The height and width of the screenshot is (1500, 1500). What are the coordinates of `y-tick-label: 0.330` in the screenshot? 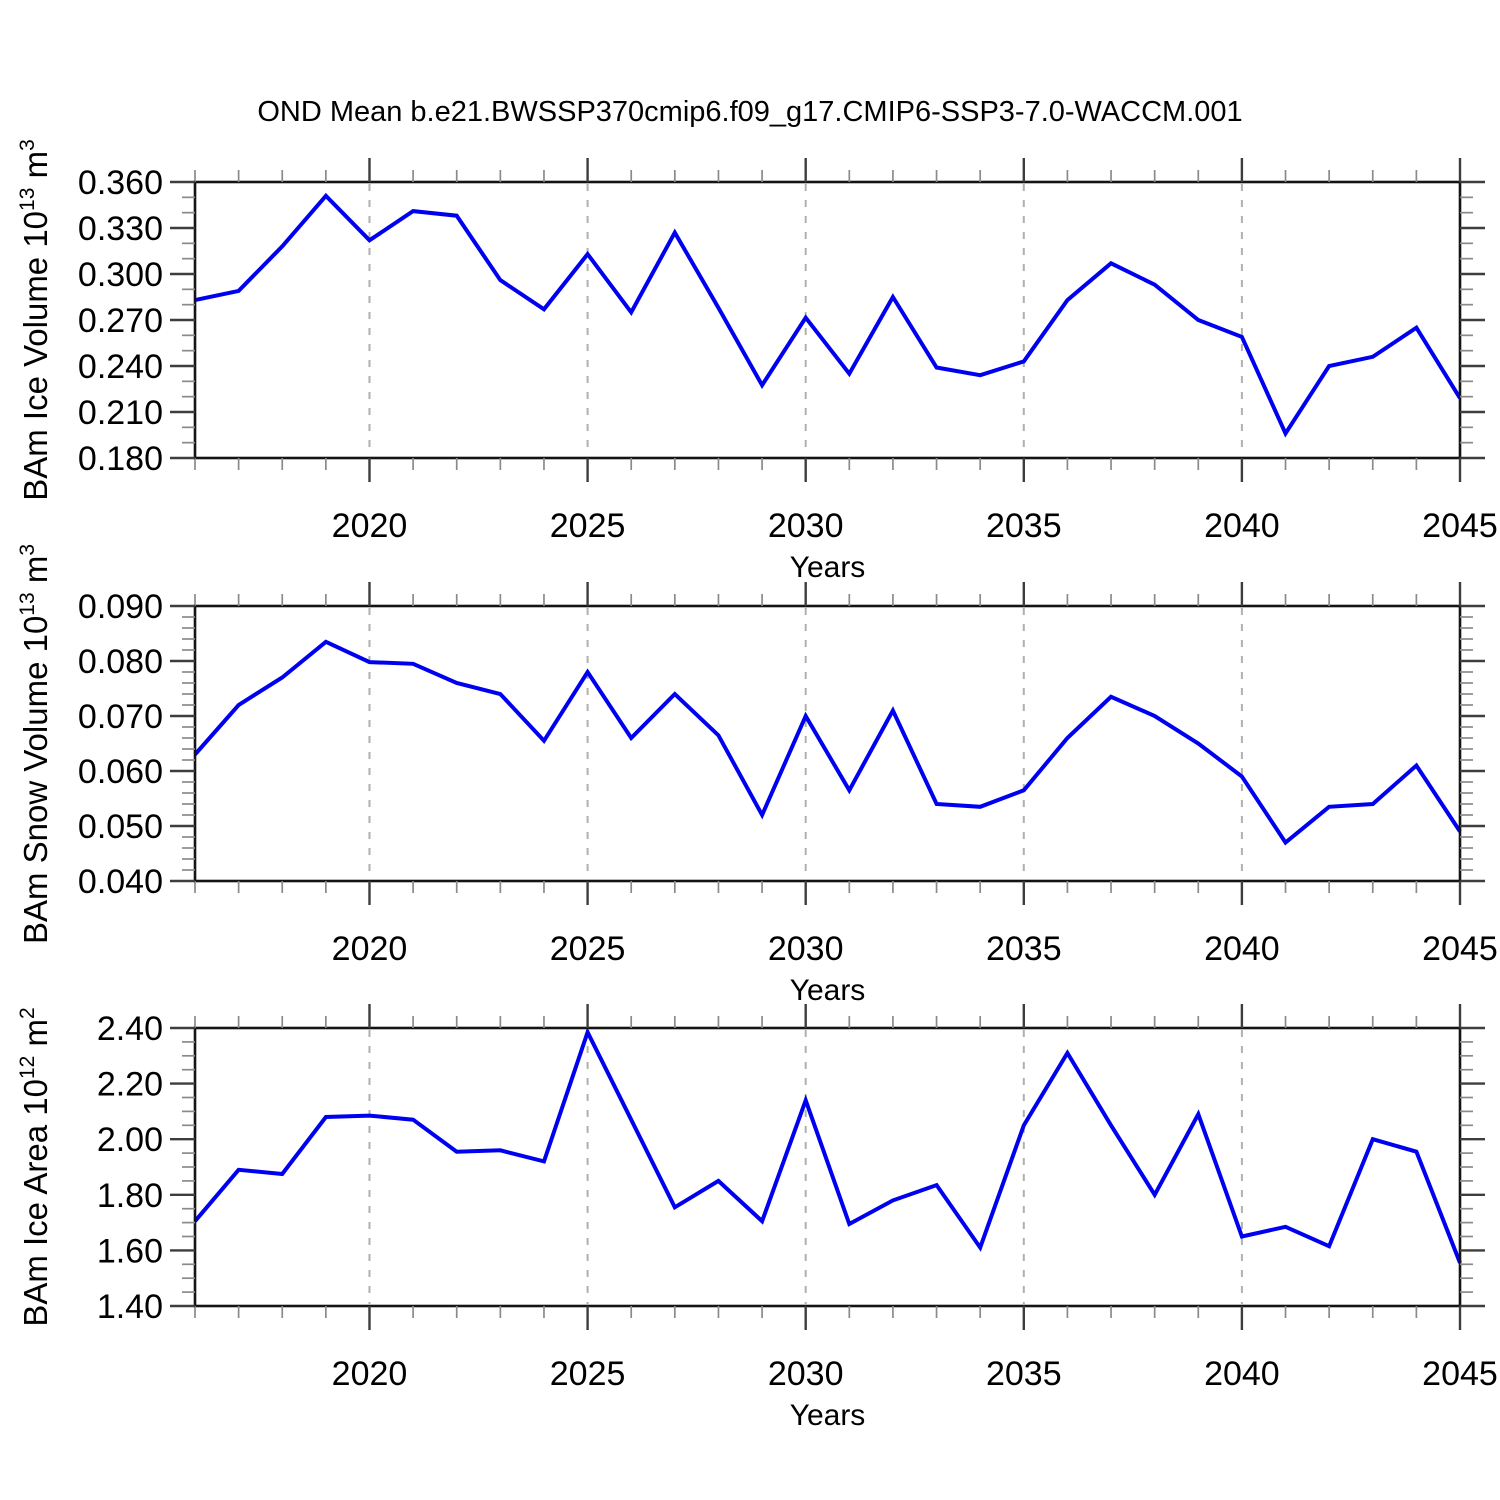 It's located at (120, 229).